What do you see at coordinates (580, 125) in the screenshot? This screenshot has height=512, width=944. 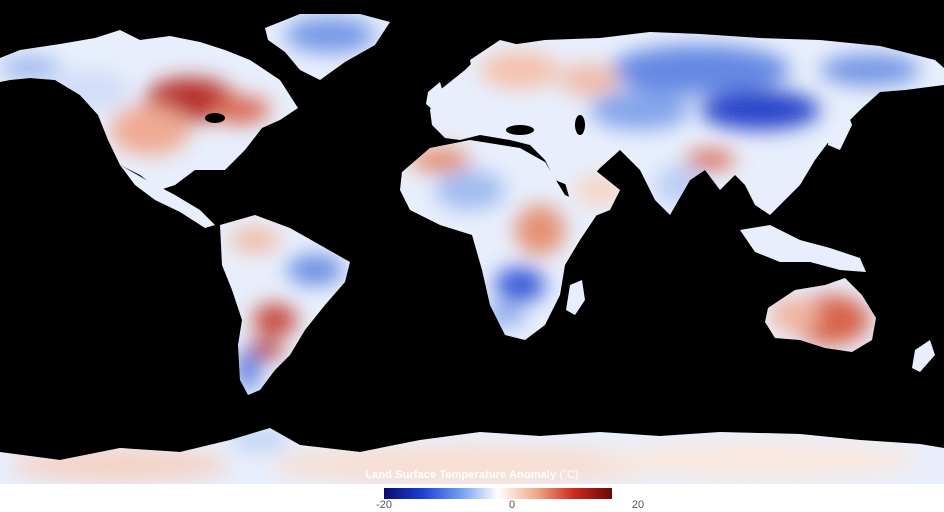 I see `caspian-sea` at bounding box center [580, 125].